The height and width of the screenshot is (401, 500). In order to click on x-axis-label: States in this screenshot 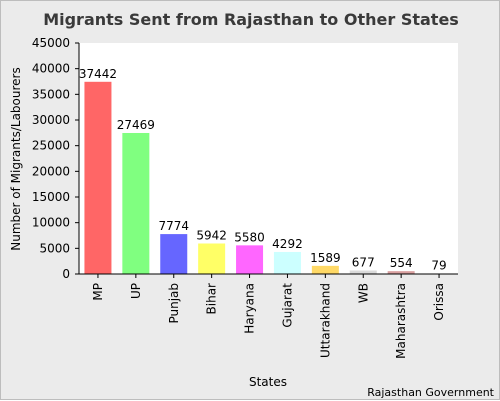, I will do `click(268, 382)`.